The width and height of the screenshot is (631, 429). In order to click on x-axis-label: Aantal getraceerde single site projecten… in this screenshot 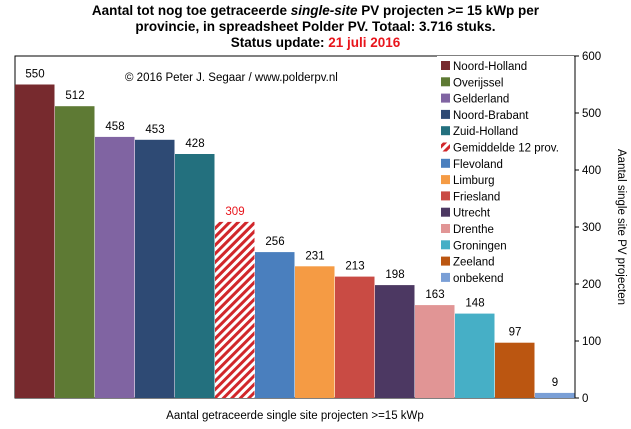, I will do `click(295, 416)`.